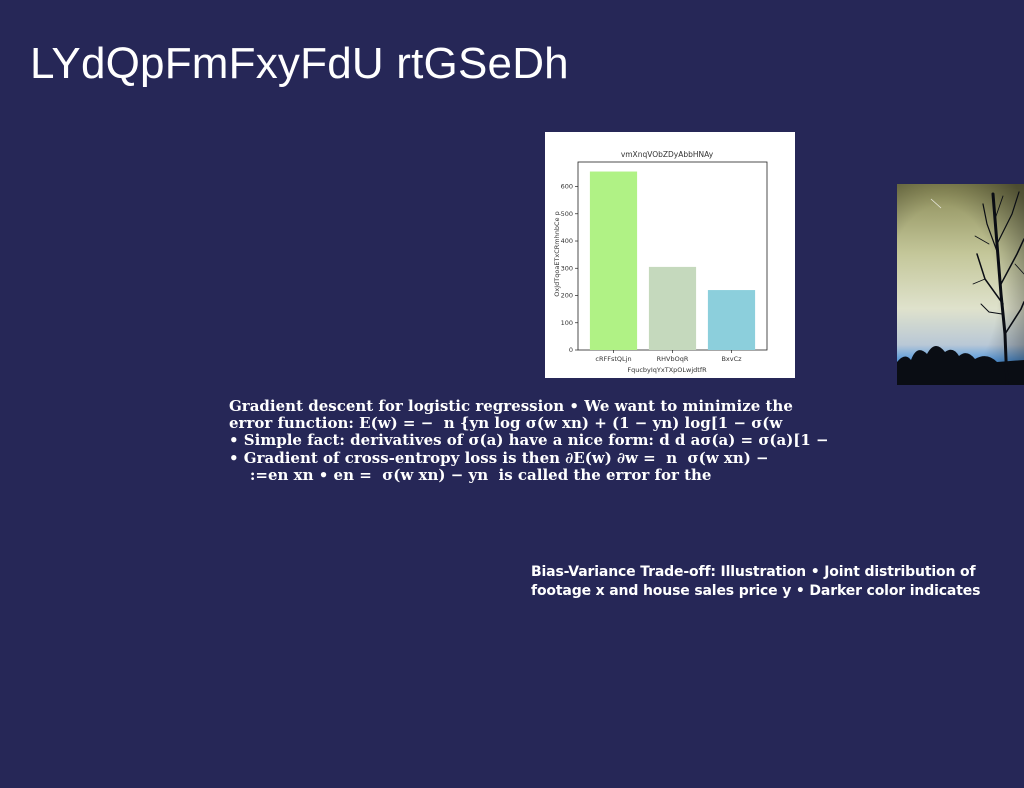 Image resolution: width=1024 pixels, height=788 pixels. I want to click on chart-x-axis-label: FqucbyIqYxTXpOLwjdtfR, so click(667, 370).